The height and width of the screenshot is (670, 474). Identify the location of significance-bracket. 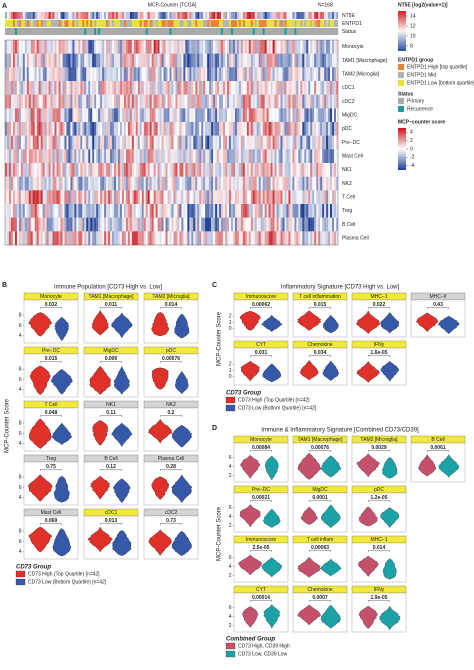
(379, 601).